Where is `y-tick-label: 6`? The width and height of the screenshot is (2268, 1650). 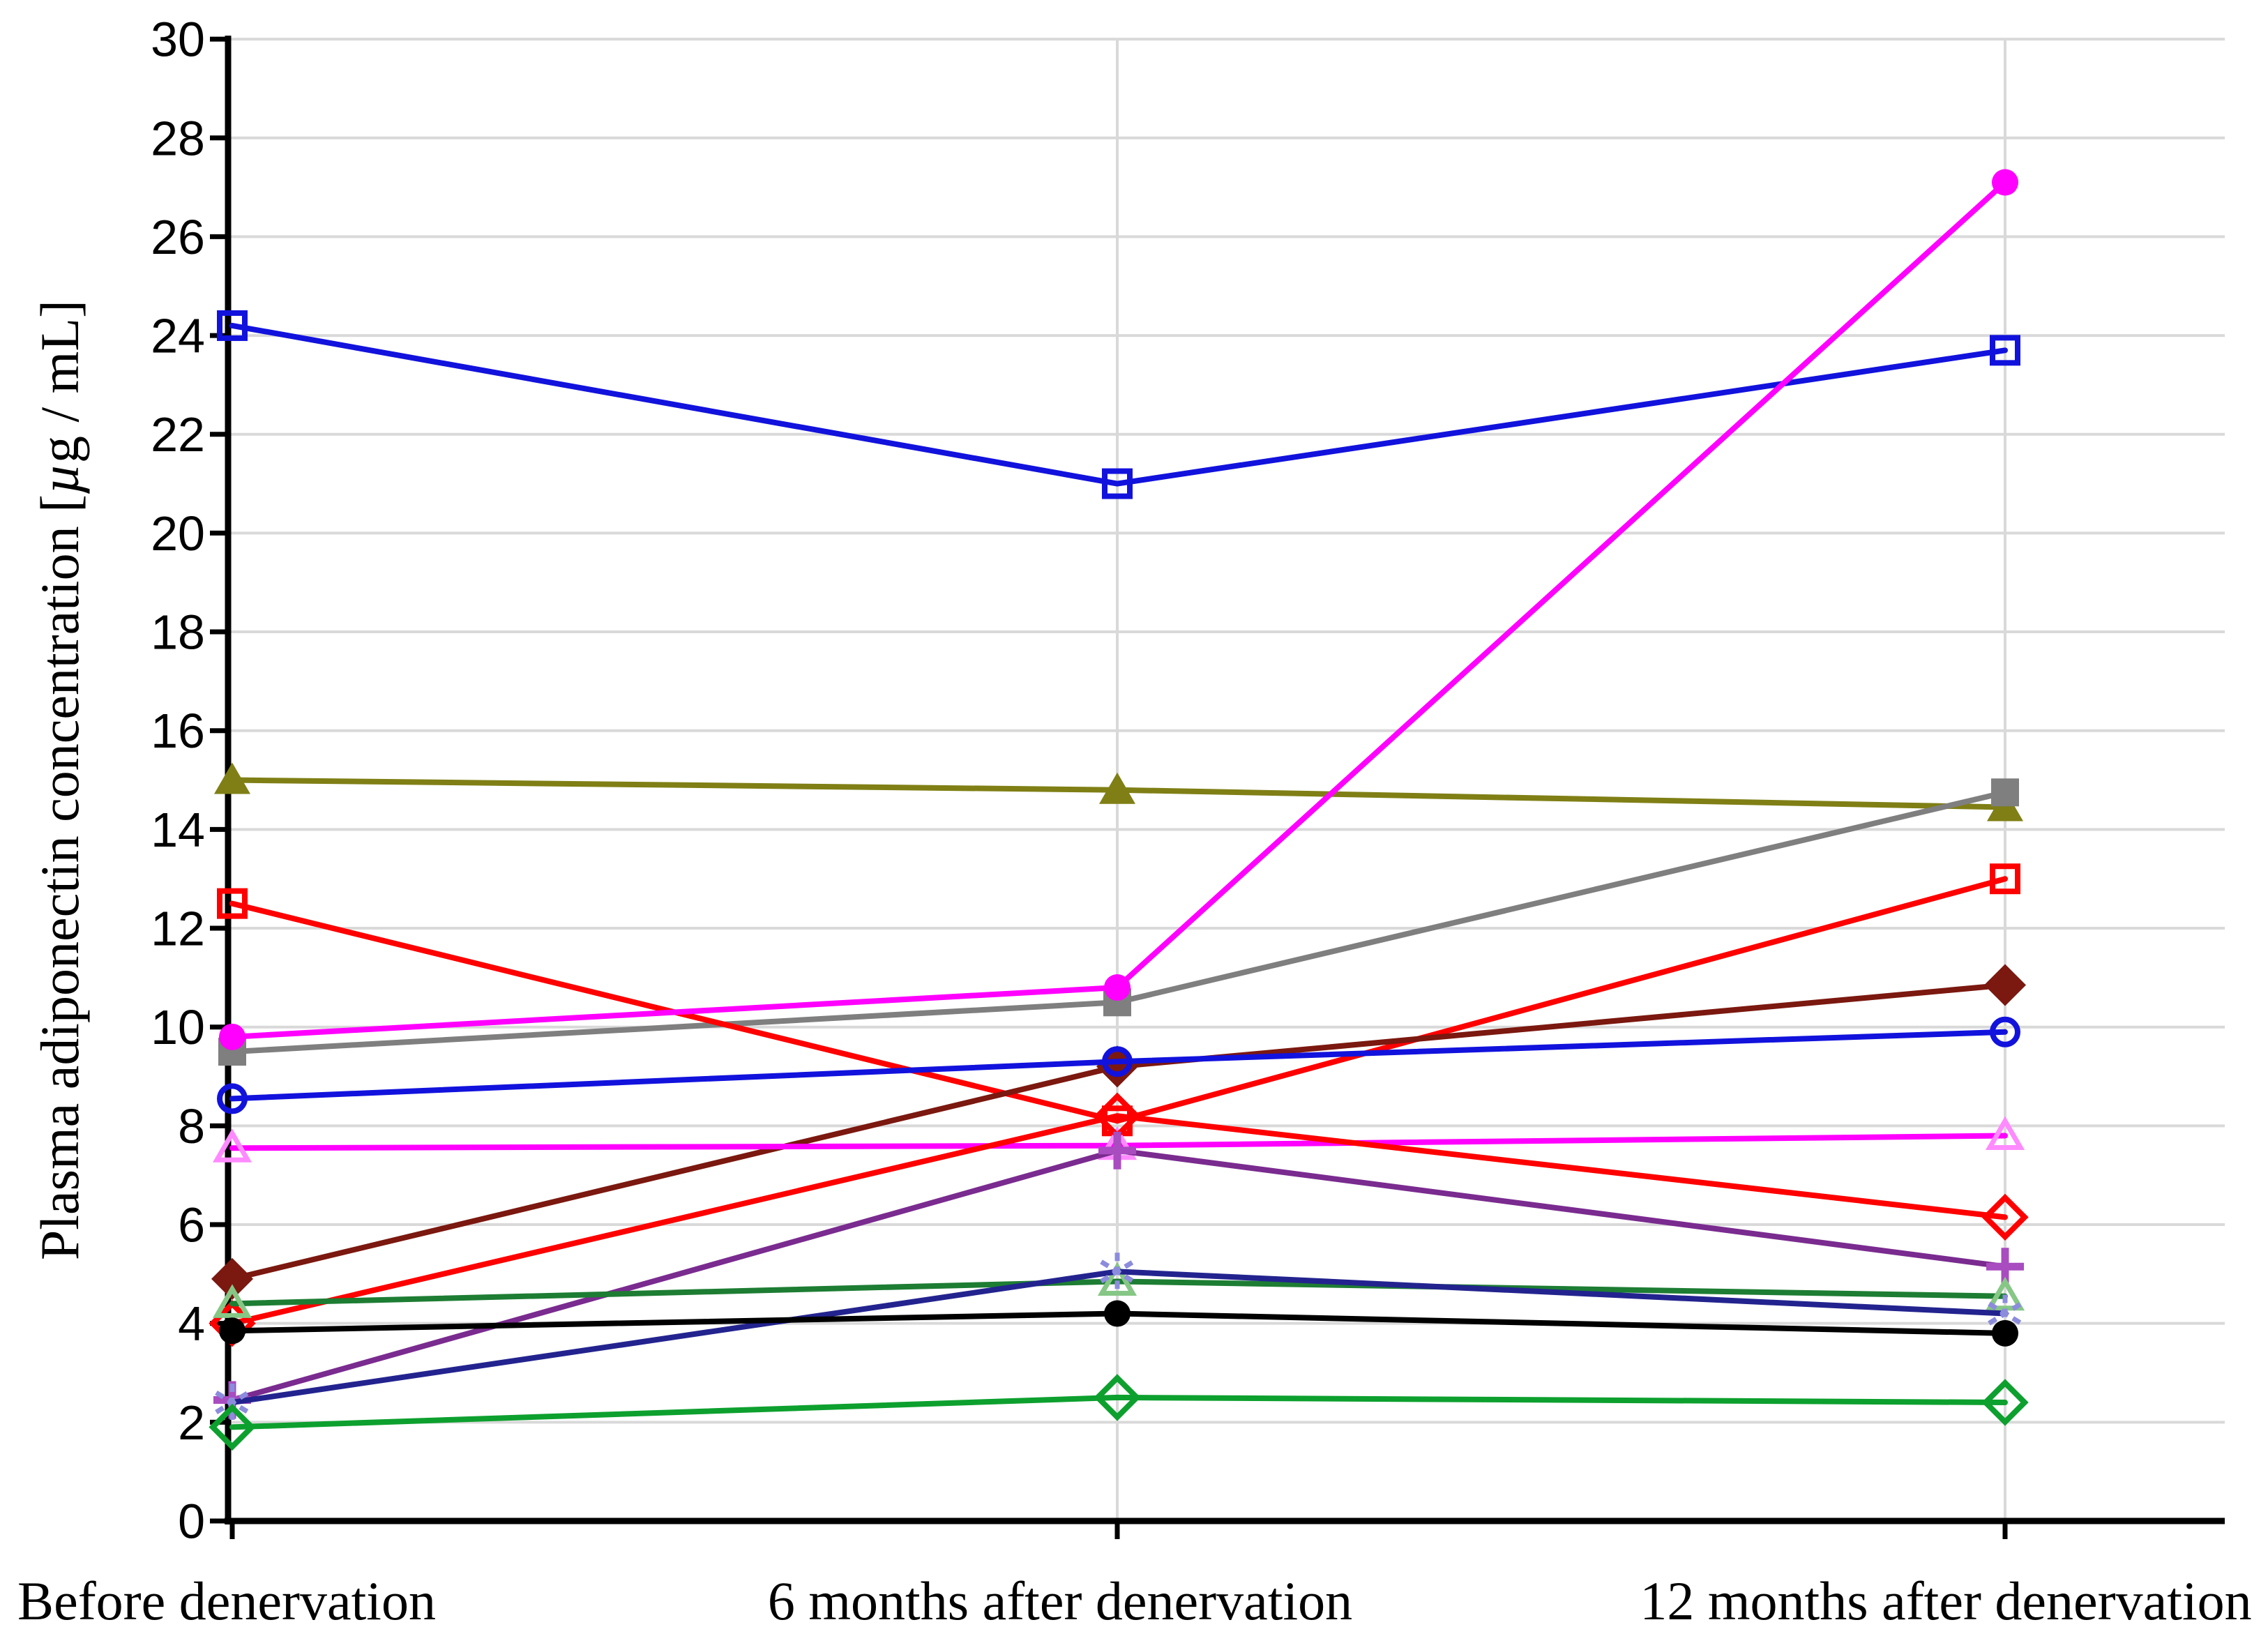
y-tick-label: 6 is located at coordinates (191, 1225).